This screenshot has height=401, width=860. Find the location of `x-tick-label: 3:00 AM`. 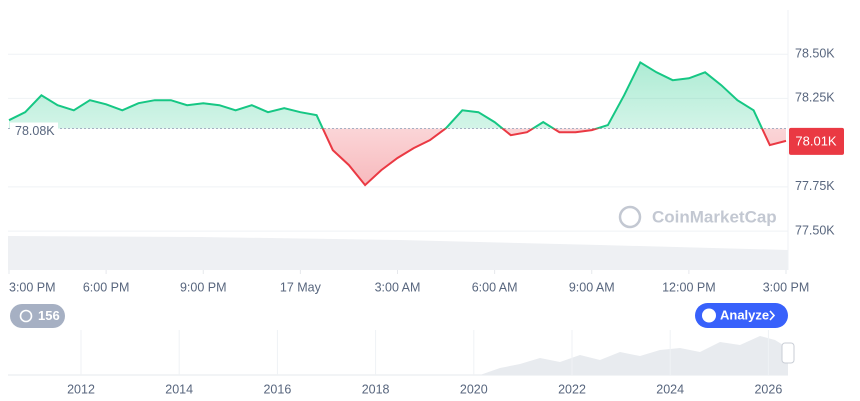

x-tick-label: 3:00 AM is located at coordinates (398, 287).